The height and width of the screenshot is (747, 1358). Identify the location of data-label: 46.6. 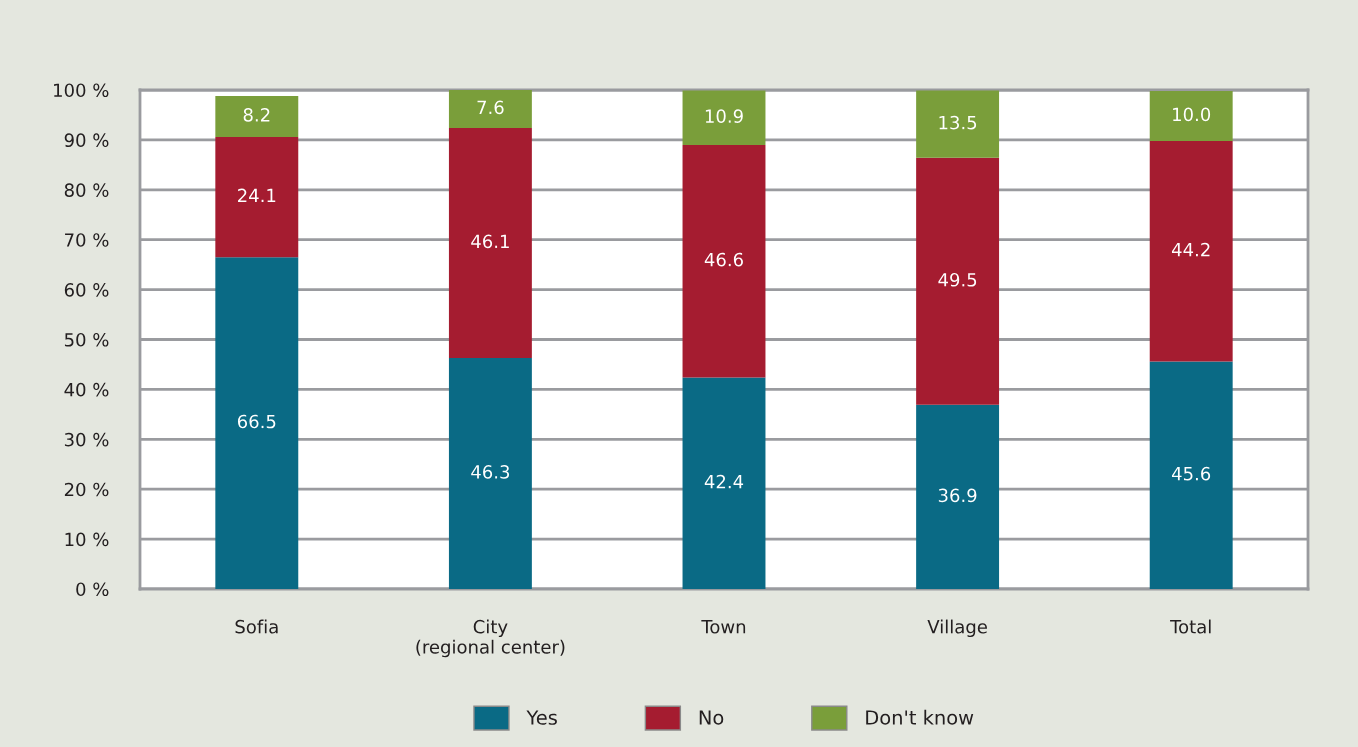
(723, 259).